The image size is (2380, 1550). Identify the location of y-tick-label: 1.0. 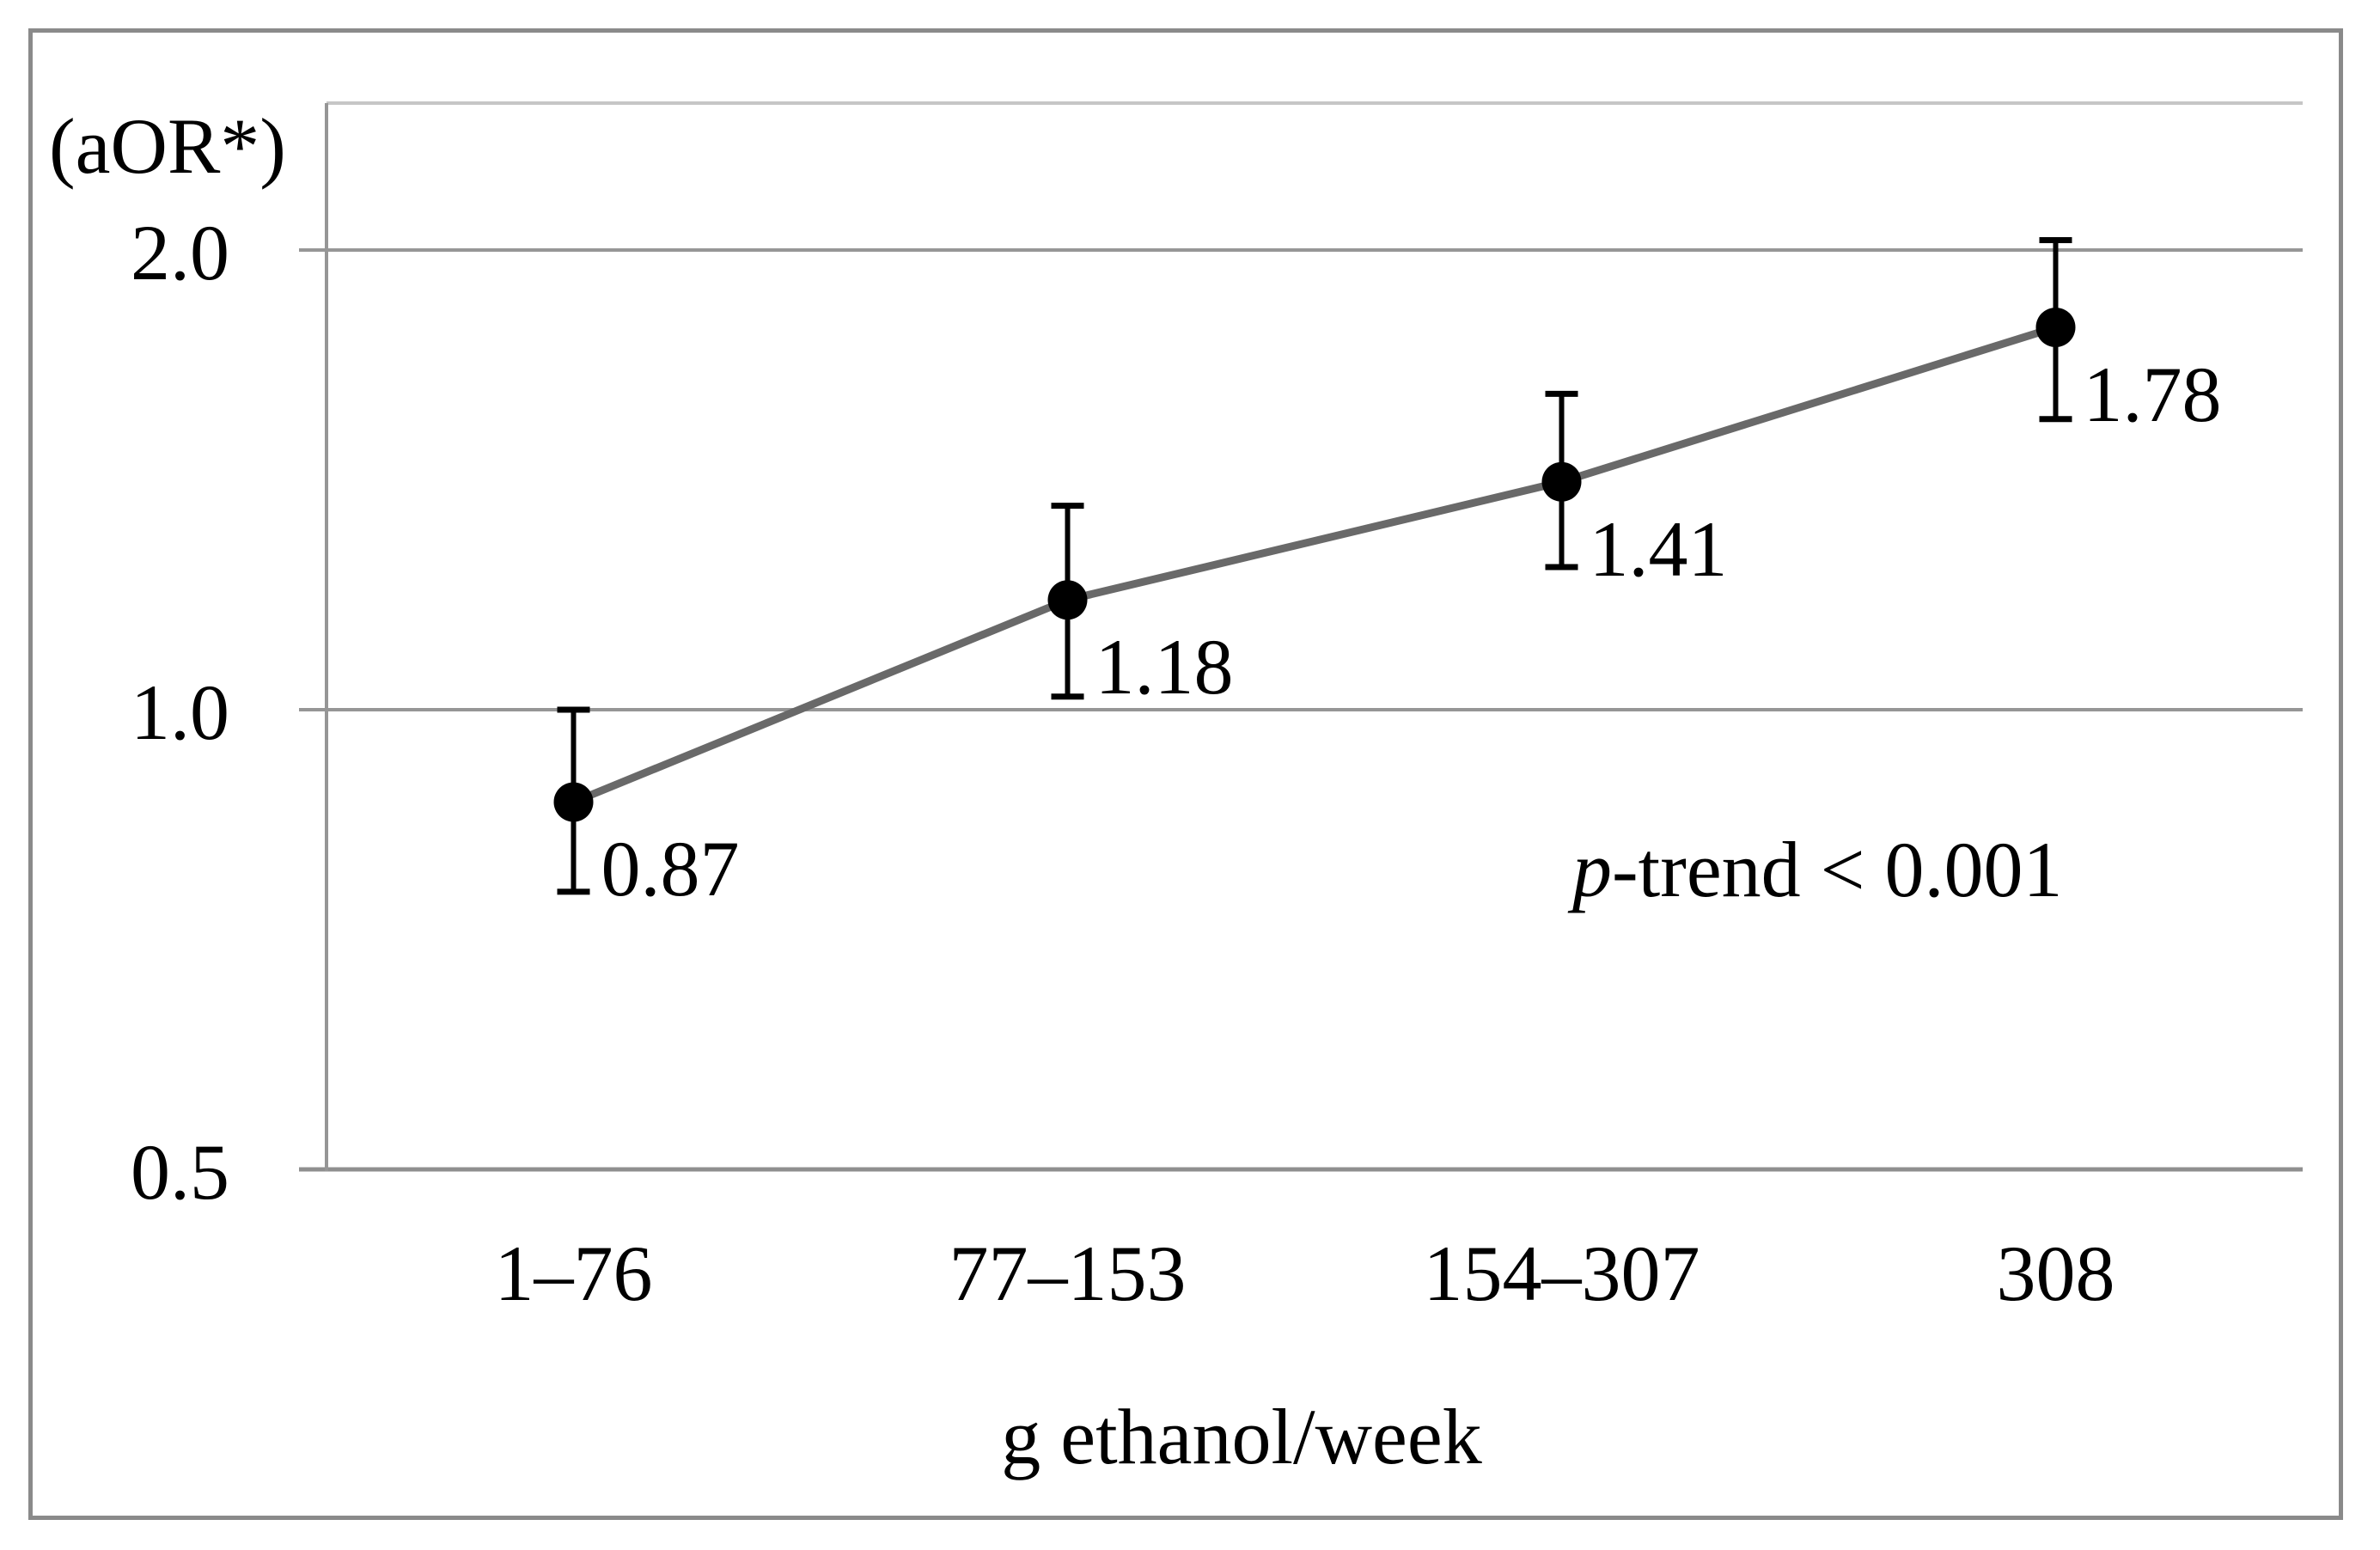
(180, 712).